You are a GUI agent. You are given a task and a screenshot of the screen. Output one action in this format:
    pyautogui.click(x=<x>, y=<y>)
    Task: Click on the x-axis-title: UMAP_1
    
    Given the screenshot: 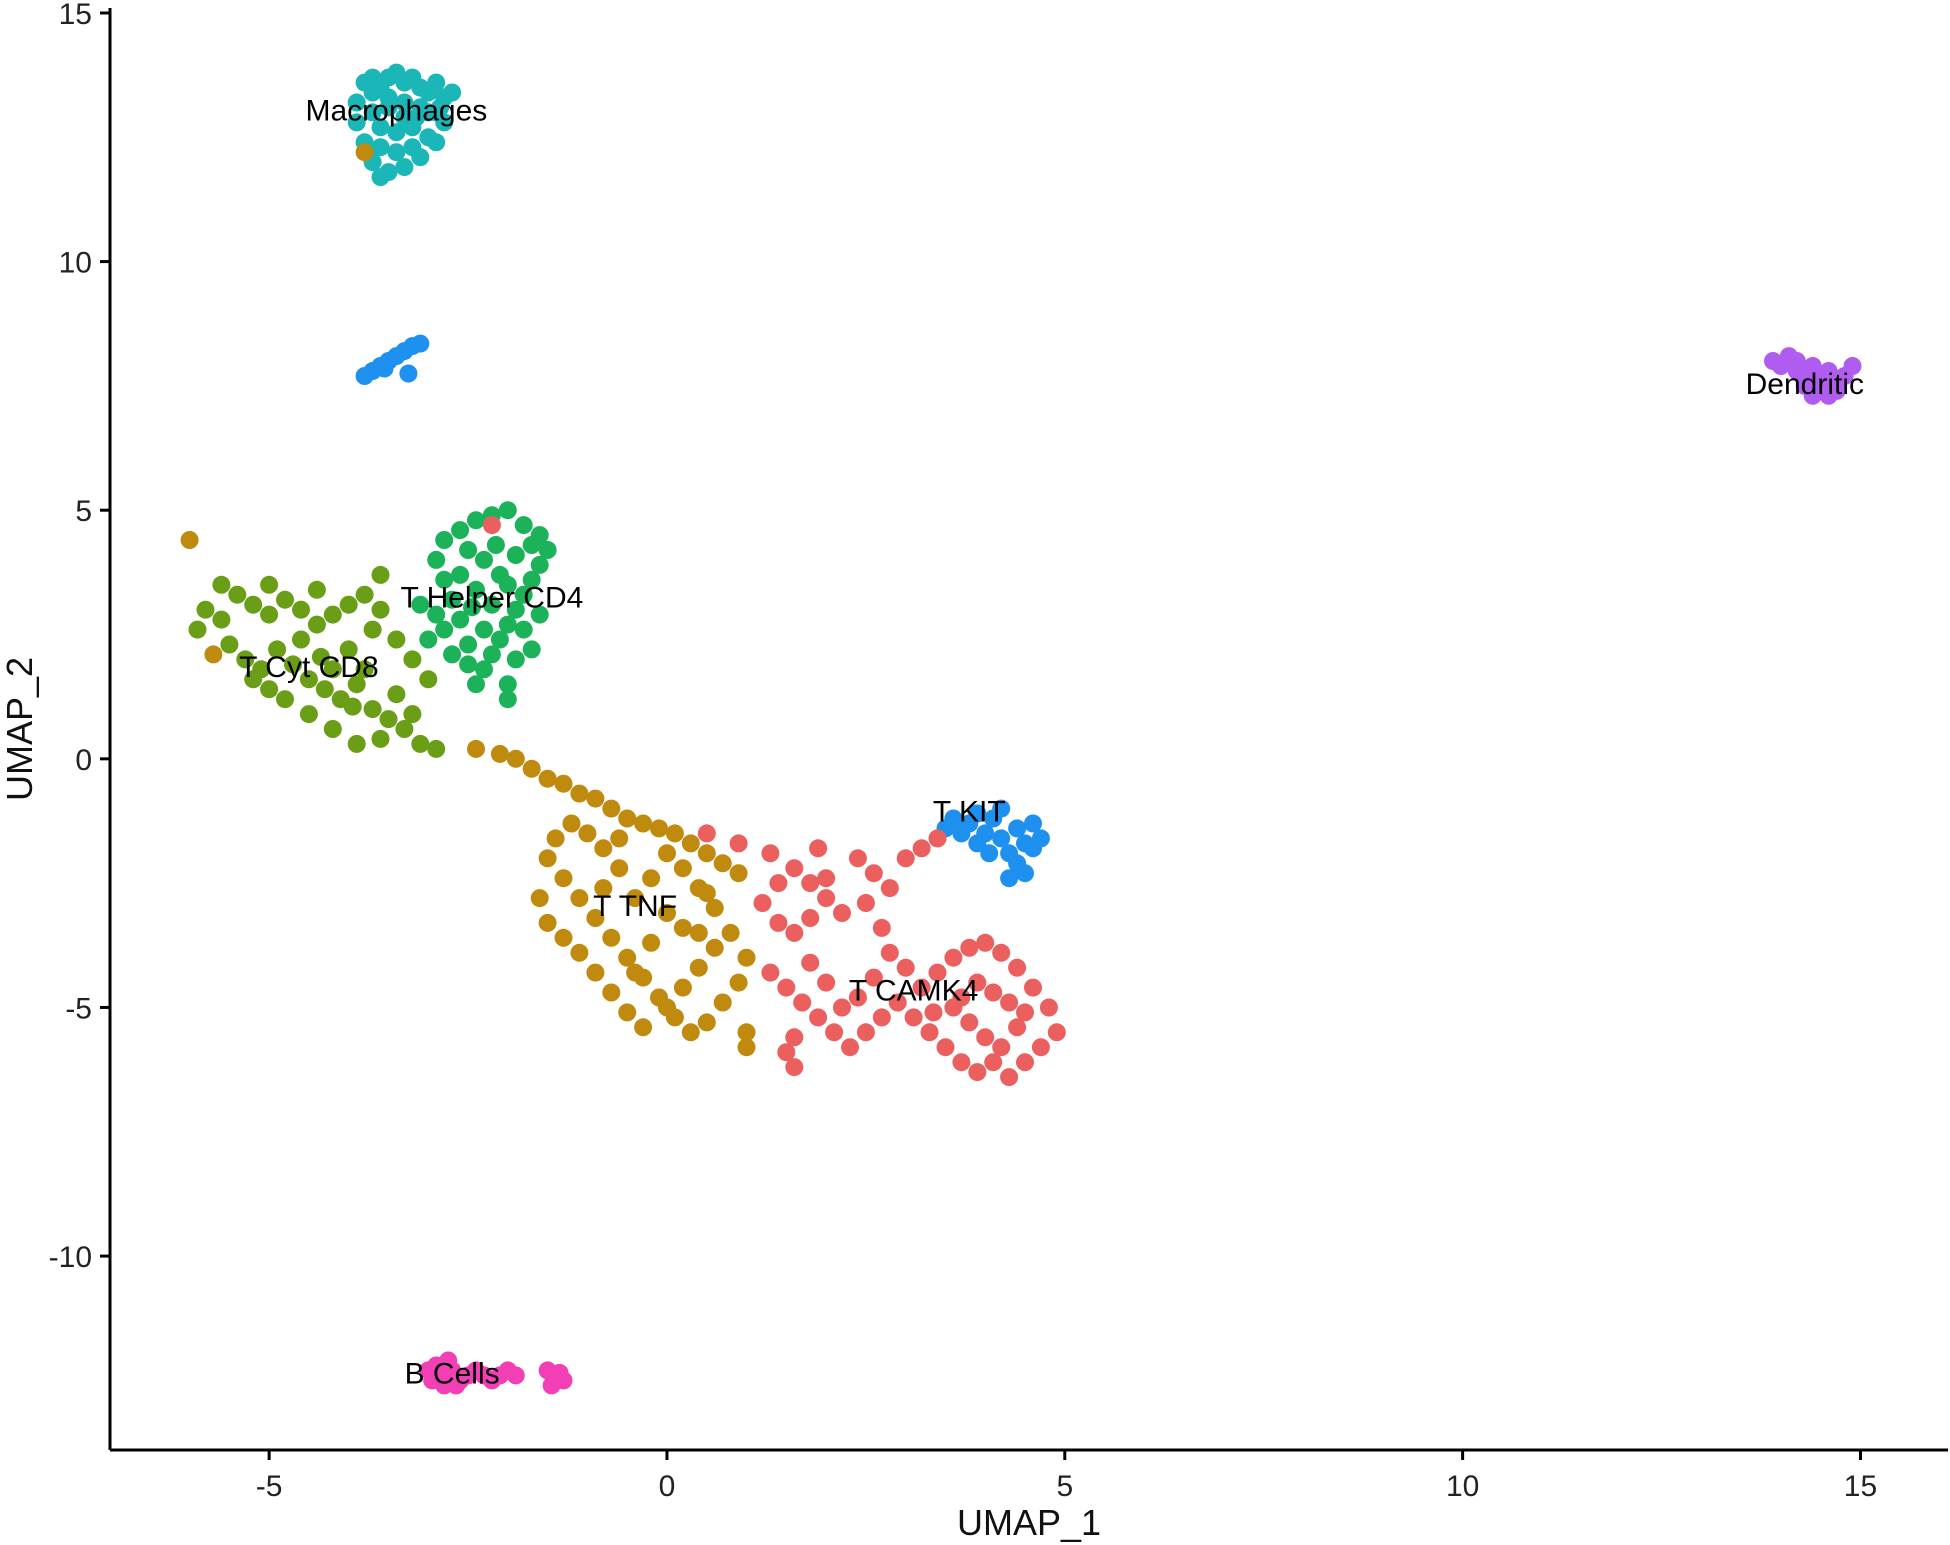 What is the action you would take?
    pyautogui.click(x=1029, y=1522)
    